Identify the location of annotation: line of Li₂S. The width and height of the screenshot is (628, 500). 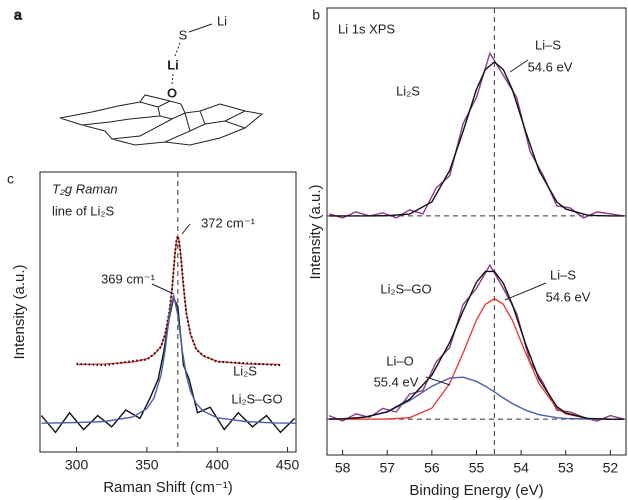
(83, 210).